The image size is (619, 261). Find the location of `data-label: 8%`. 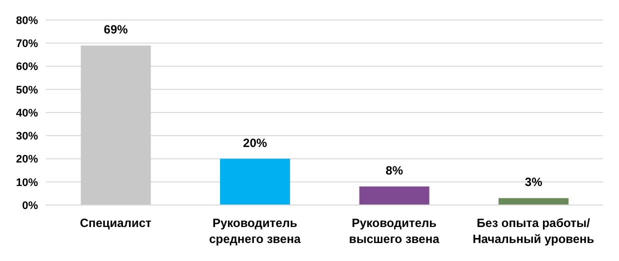

data-label: 8% is located at coordinates (395, 171).